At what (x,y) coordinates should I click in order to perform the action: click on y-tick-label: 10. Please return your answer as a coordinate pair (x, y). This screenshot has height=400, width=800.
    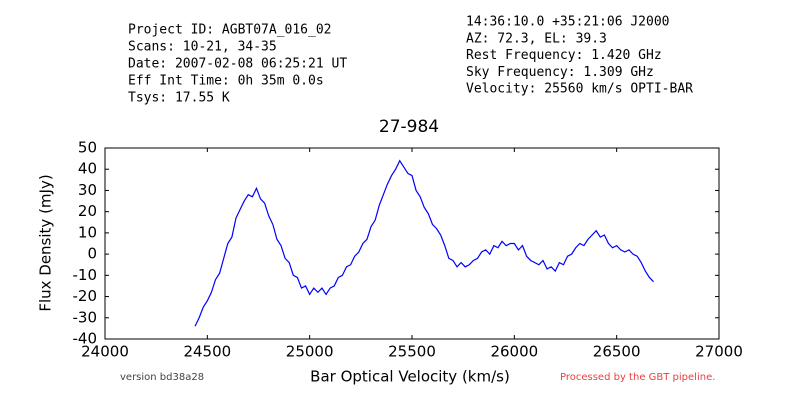
    Looking at the image, I should click on (87, 232).